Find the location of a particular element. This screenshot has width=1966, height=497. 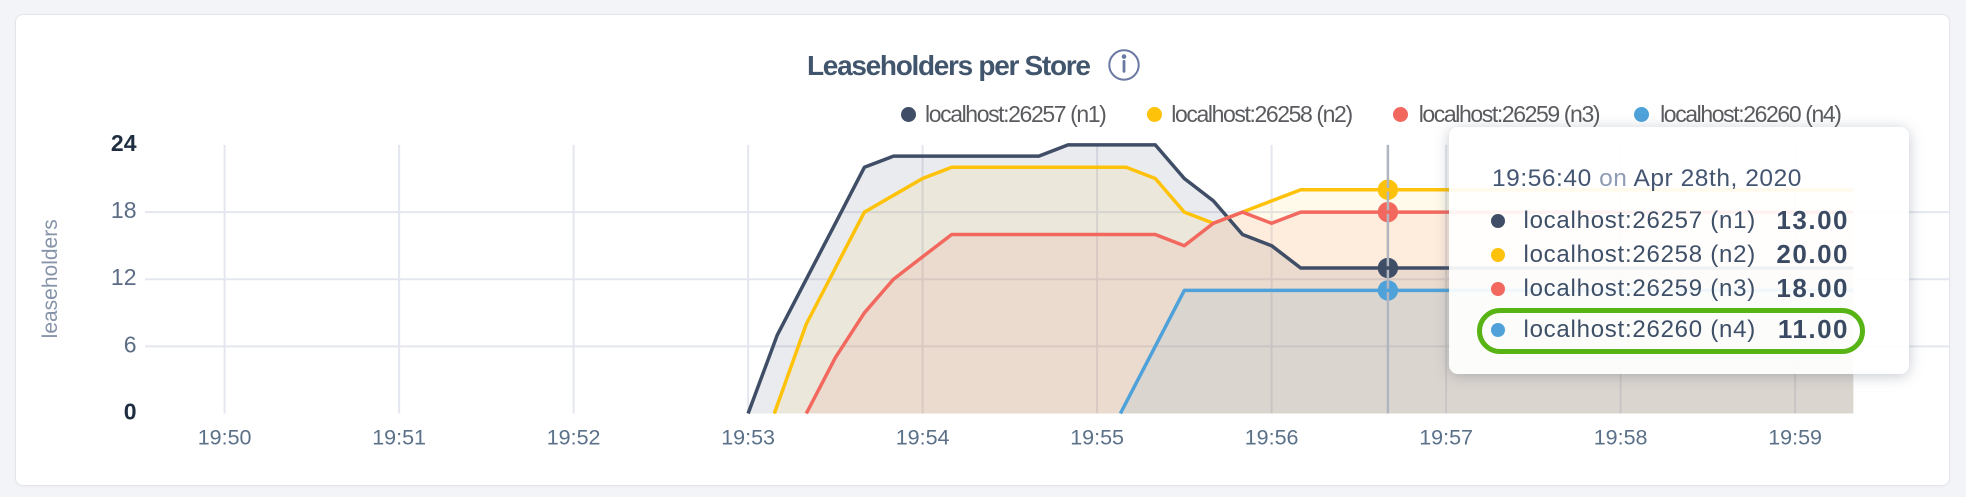

svg-text: 19:54 is located at coordinates (923, 438).